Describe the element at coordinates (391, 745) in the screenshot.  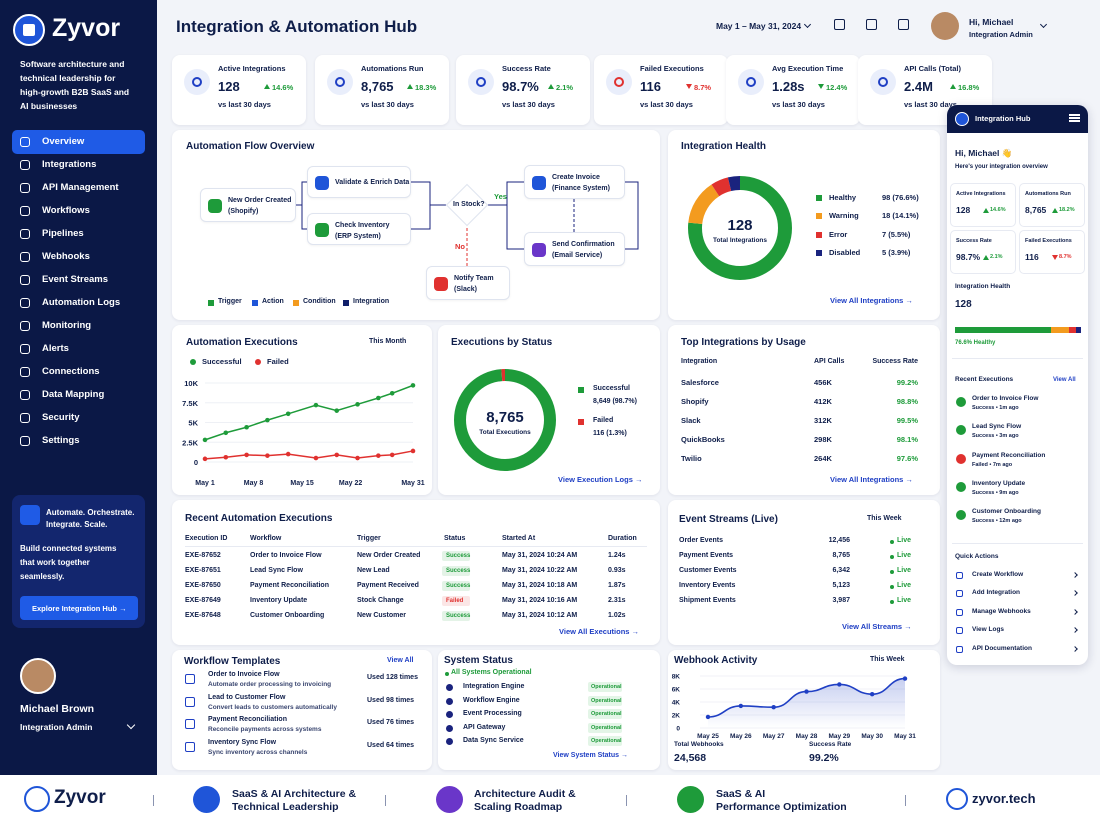
I see `template-used: Used 64 times` at that location.